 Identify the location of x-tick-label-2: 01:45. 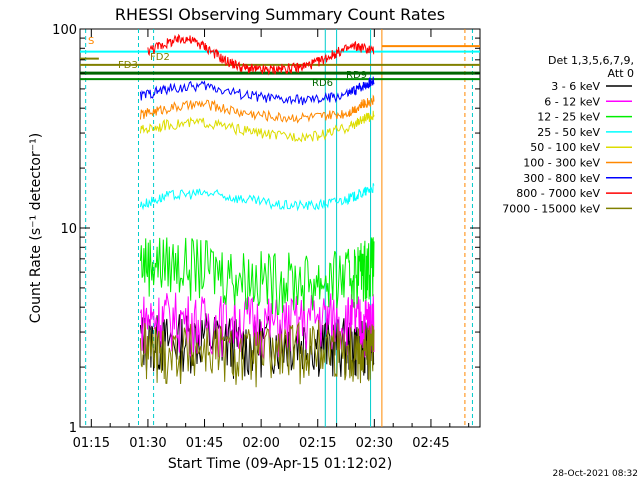
(204, 443).